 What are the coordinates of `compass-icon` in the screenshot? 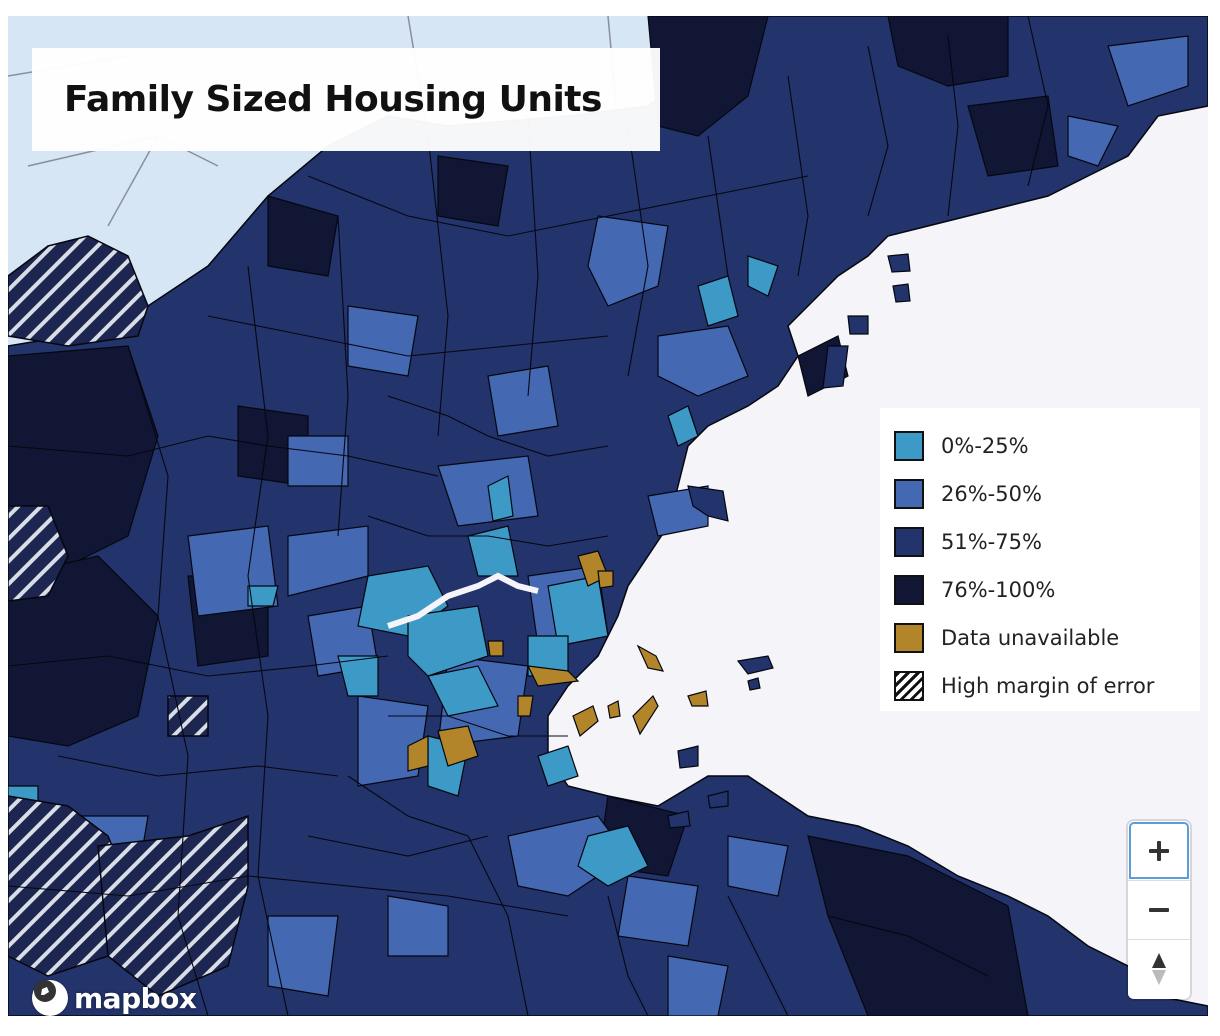 It's located at (1159, 969).